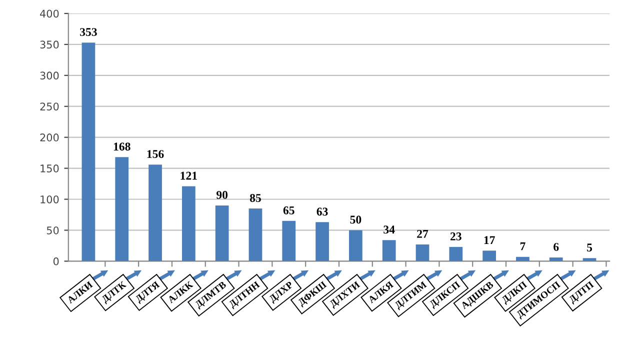 The width and height of the screenshot is (622, 337). Describe the element at coordinates (49, 14) in the screenshot. I see `y-tick-label: 400` at that location.